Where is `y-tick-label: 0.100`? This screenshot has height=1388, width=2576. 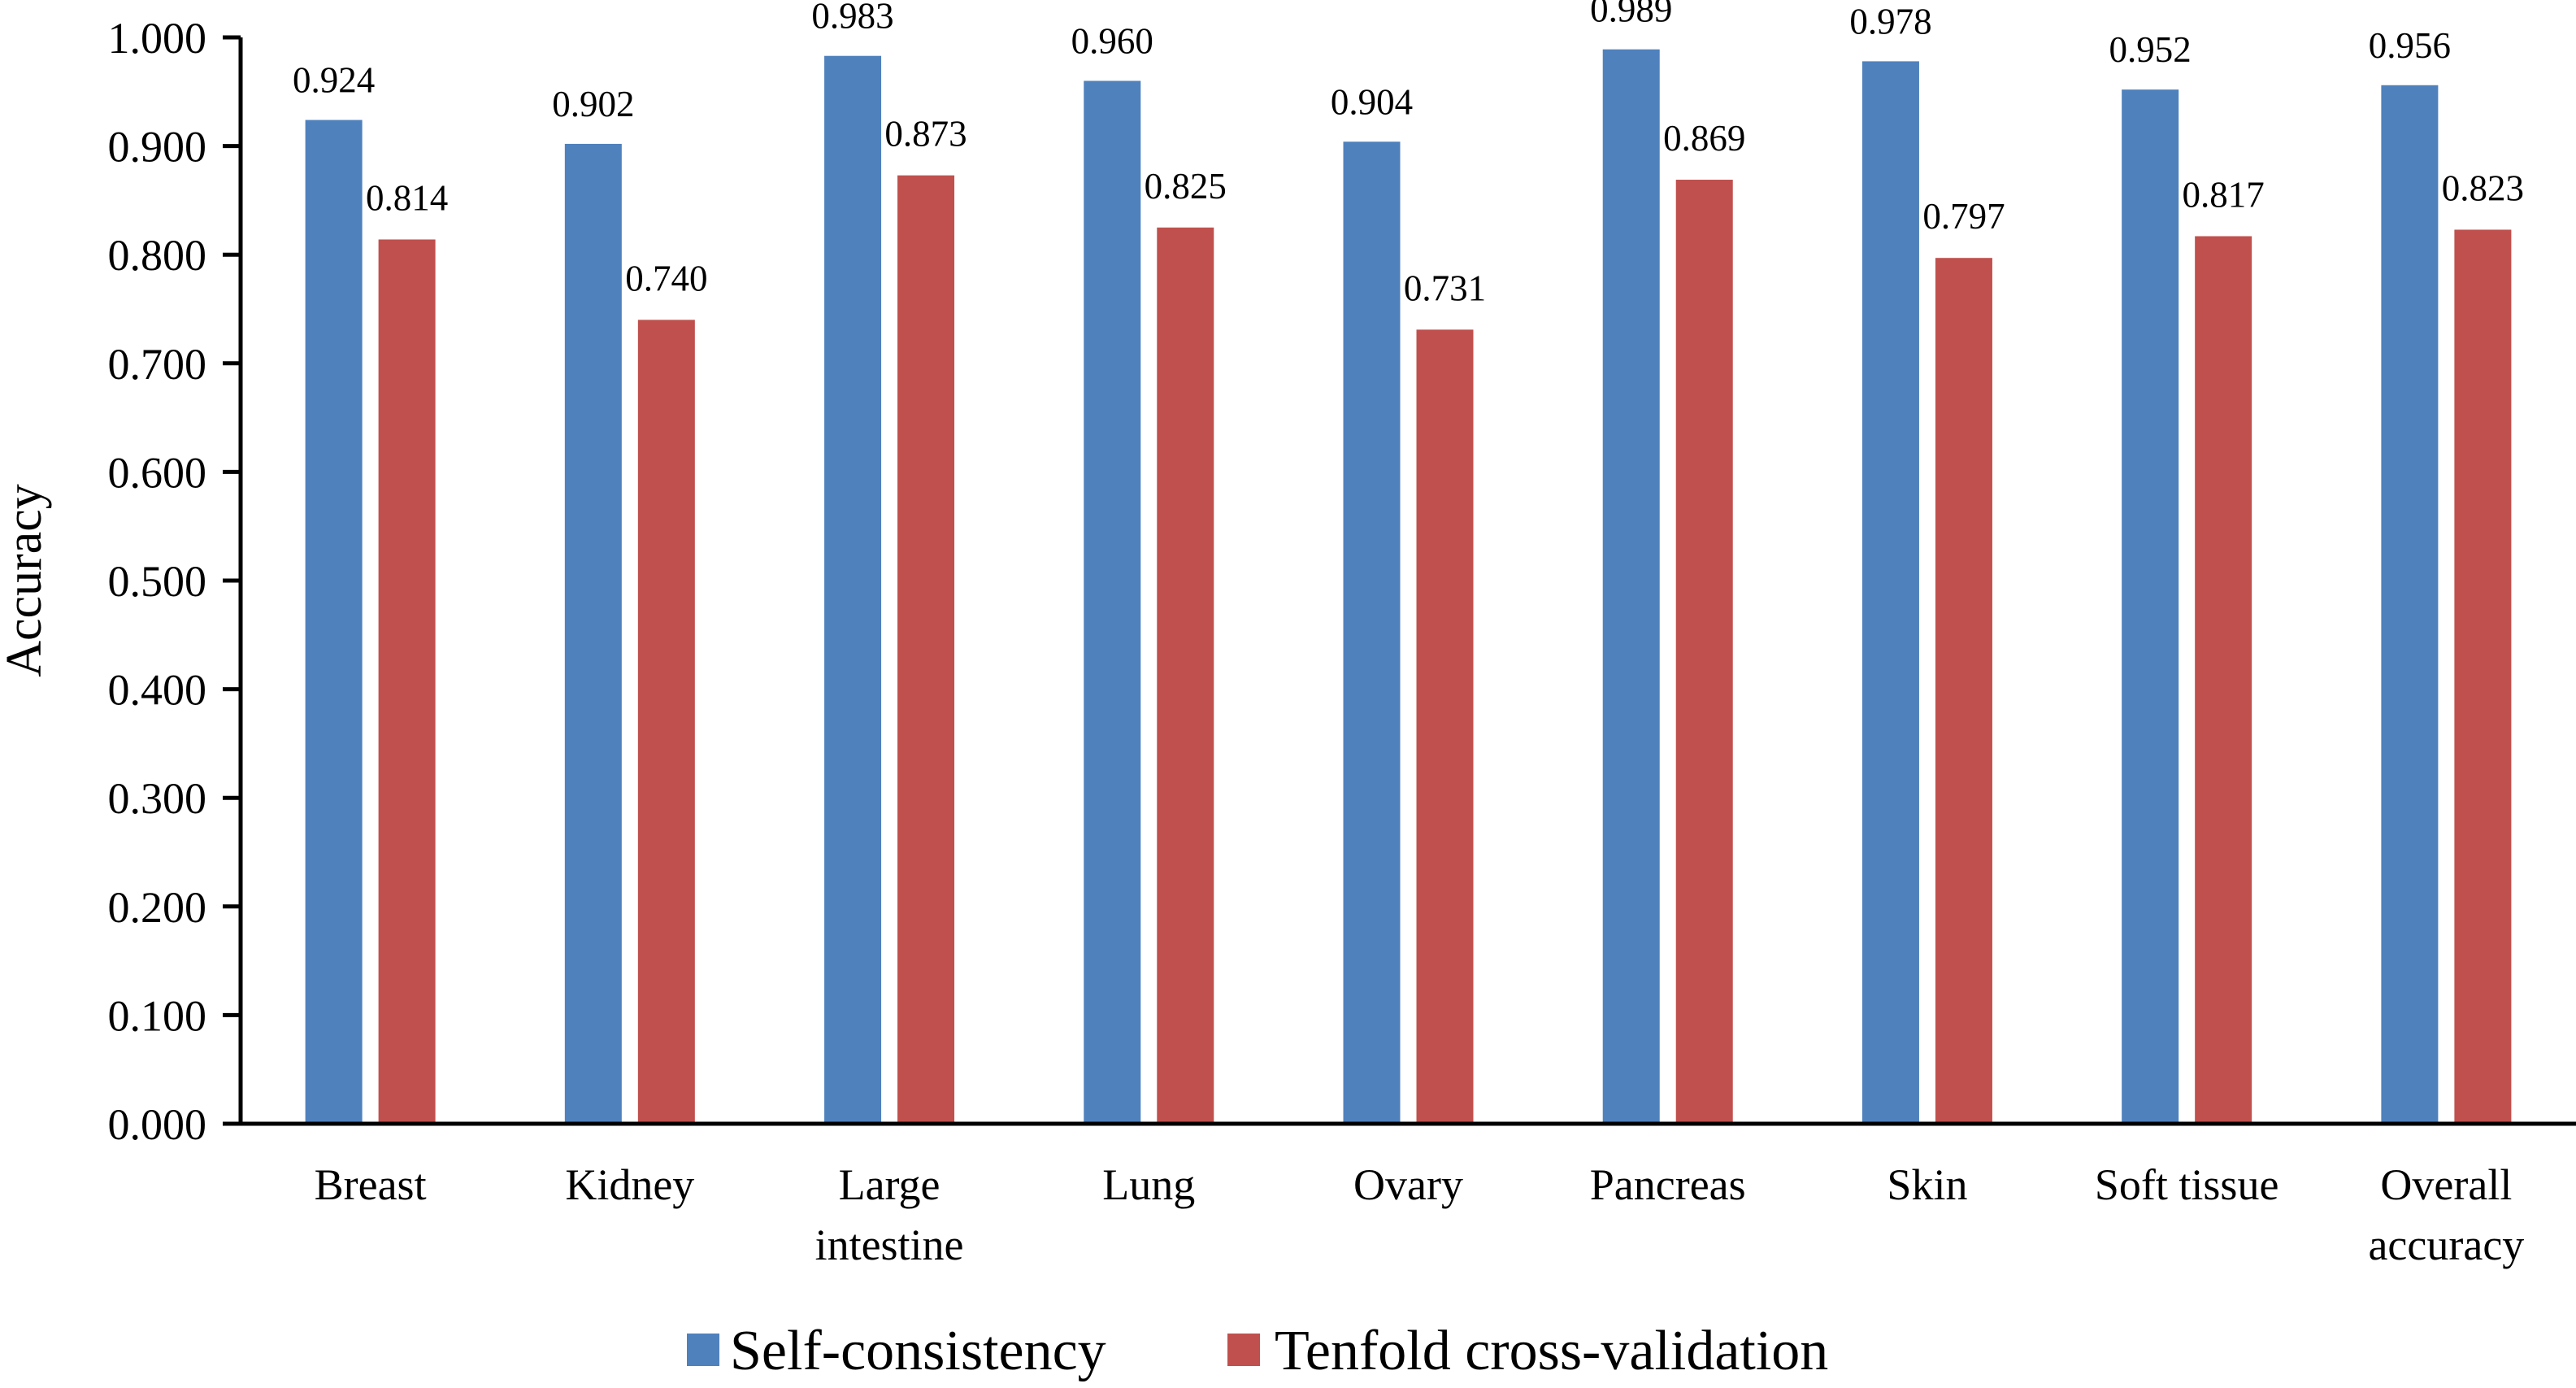
y-tick-label: 0.100 is located at coordinates (157, 1015).